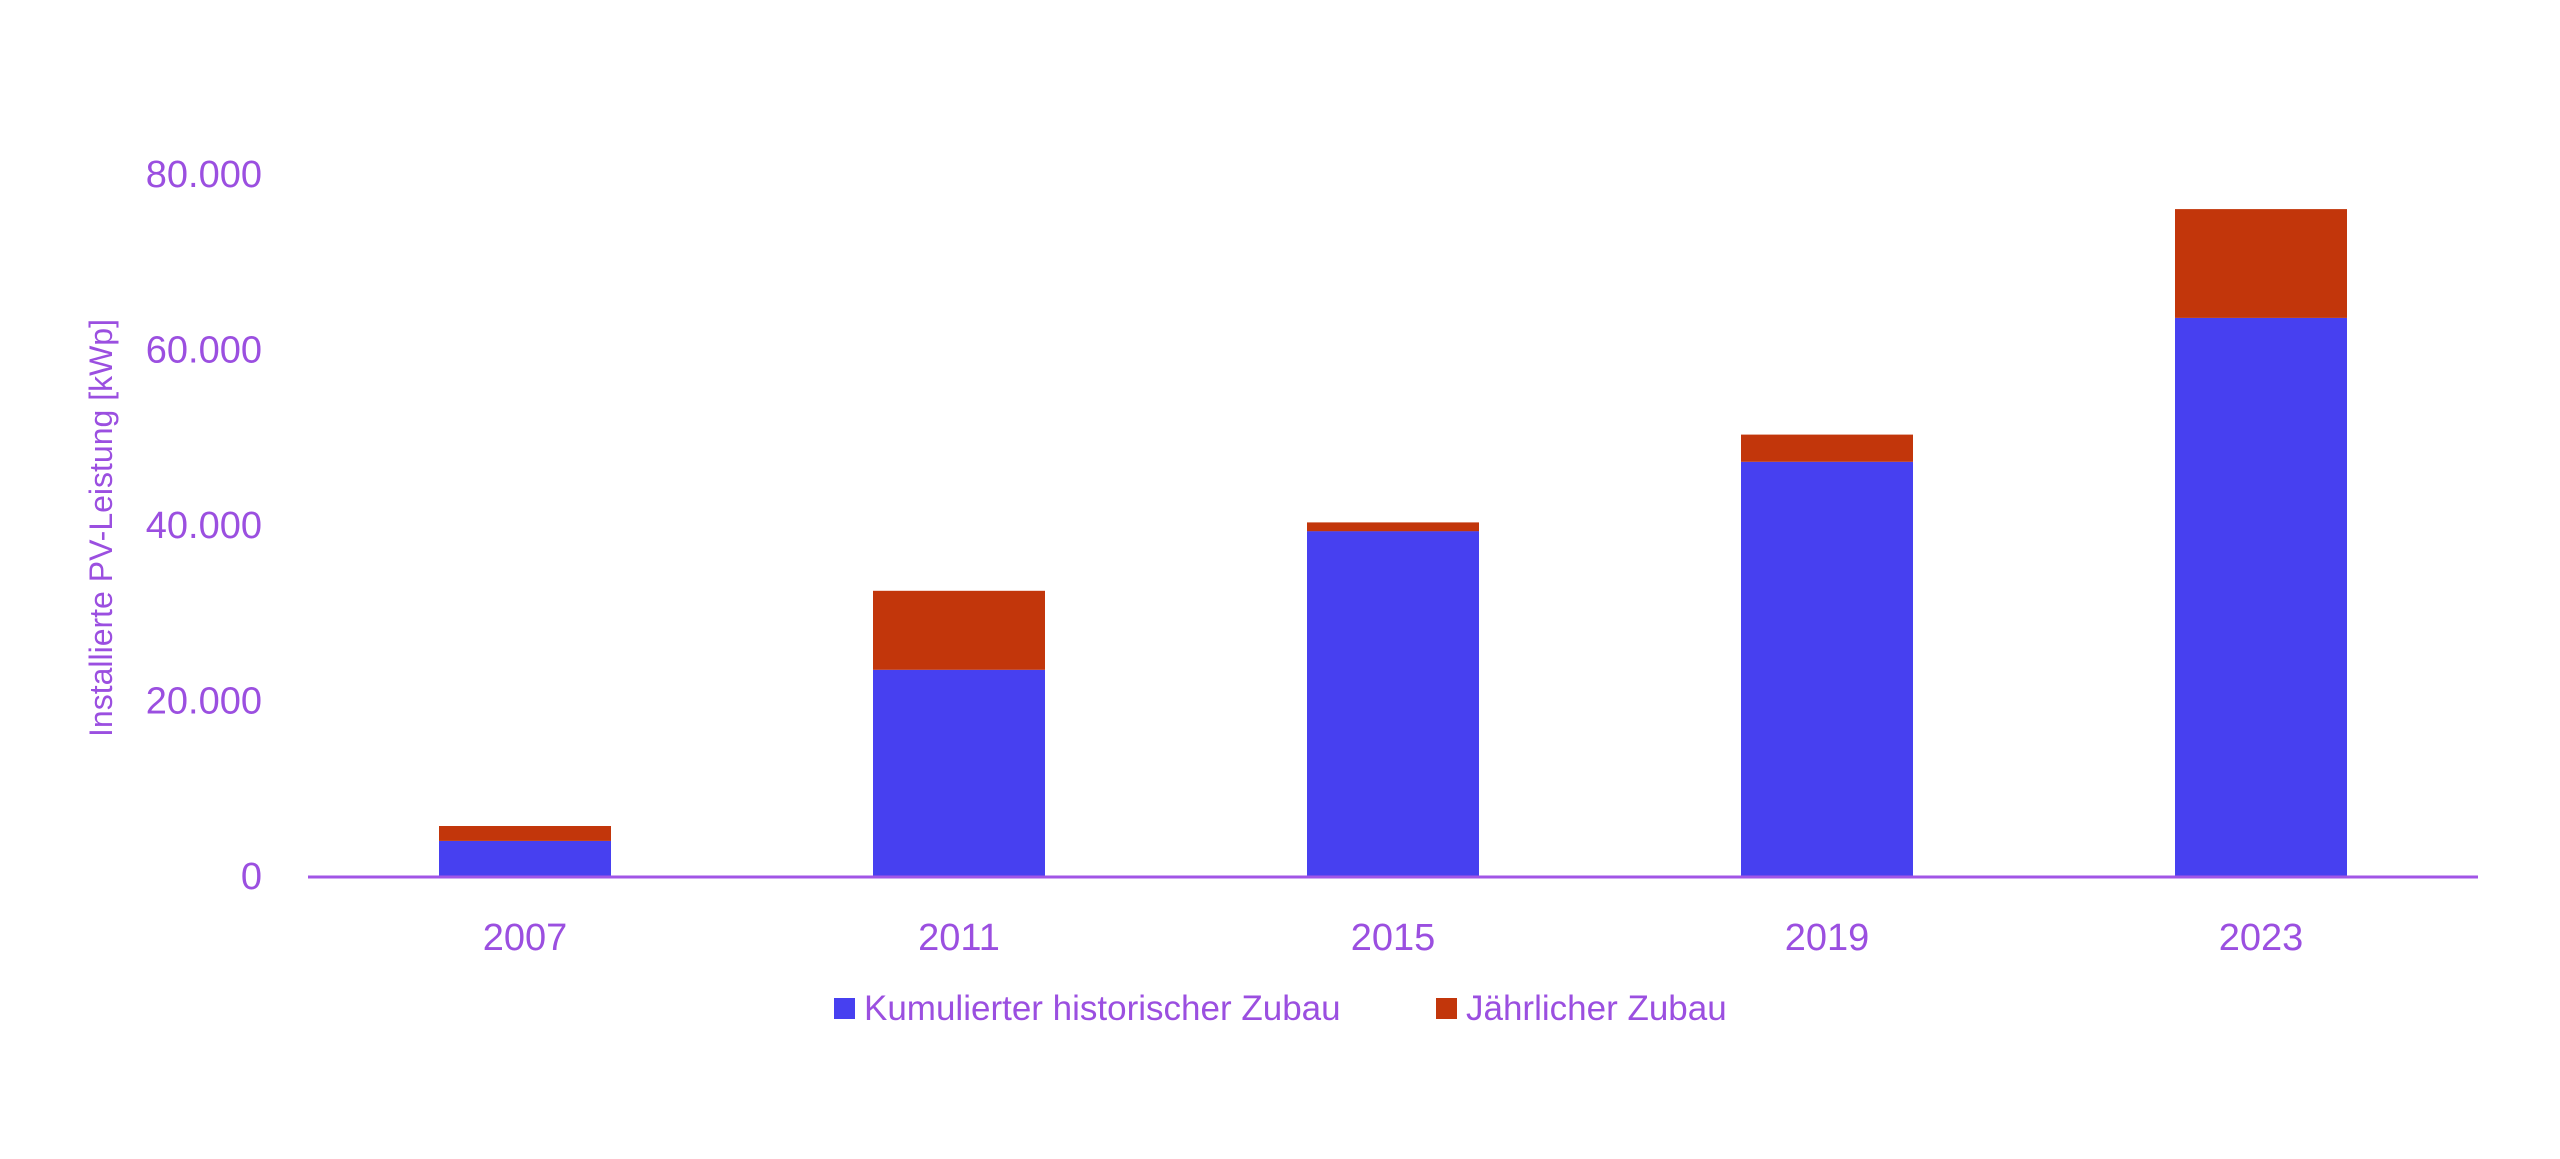 This screenshot has width=2560, height=1159. I want to click on y-axis-label: Installierte PV-Leistung [kWp], so click(101, 528).